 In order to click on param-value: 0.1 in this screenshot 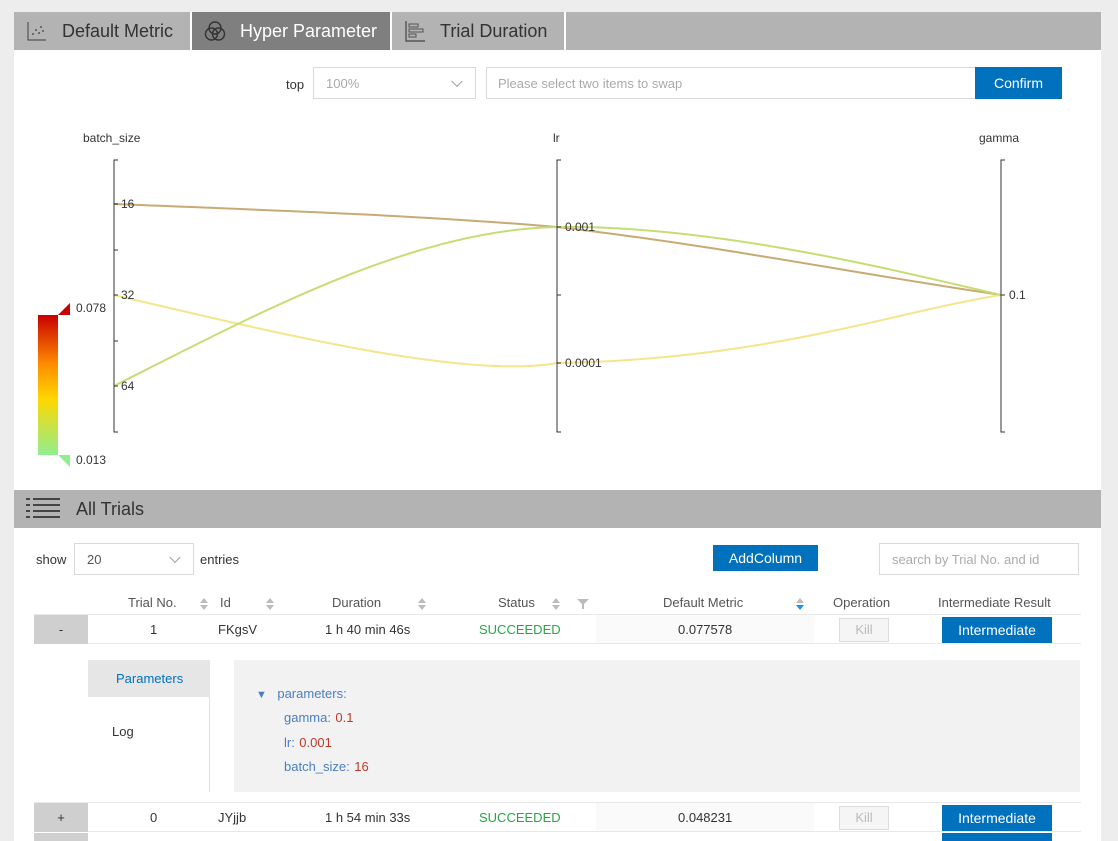, I will do `click(344, 717)`.